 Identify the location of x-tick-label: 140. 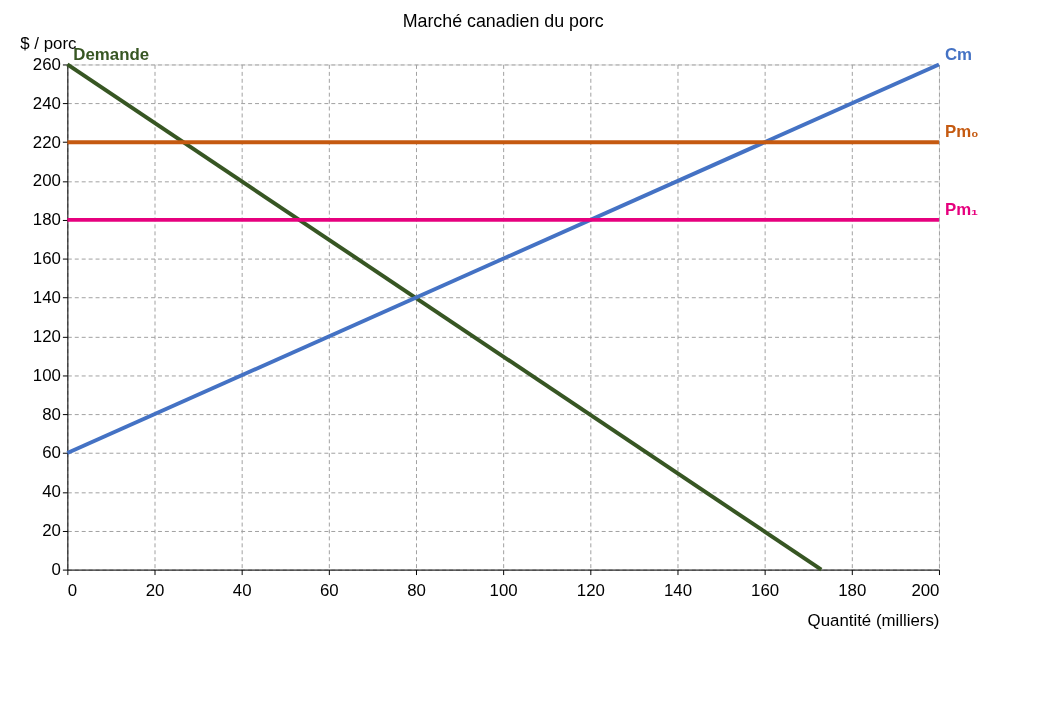
(678, 590).